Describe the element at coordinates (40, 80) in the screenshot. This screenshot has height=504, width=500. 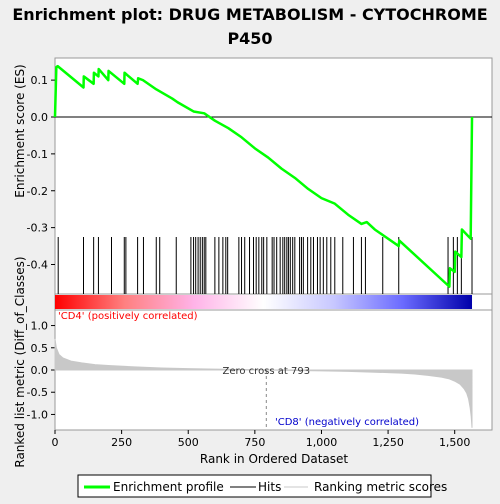
I see `es-y-tick-label: 0.1` at that location.